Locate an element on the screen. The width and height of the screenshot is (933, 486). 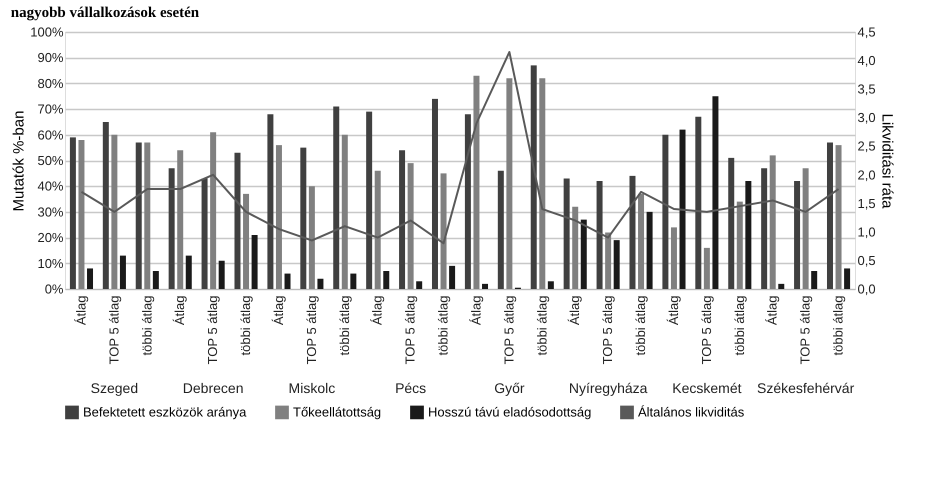
y-tick-label: 80% is located at coordinates (50, 83).